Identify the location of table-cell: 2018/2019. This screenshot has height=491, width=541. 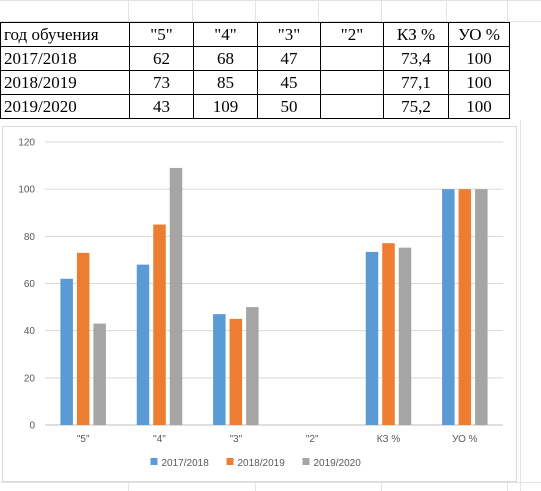
(65, 82).